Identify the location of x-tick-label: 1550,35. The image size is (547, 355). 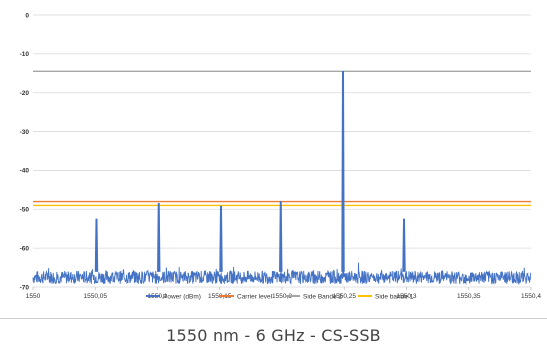
(469, 296).